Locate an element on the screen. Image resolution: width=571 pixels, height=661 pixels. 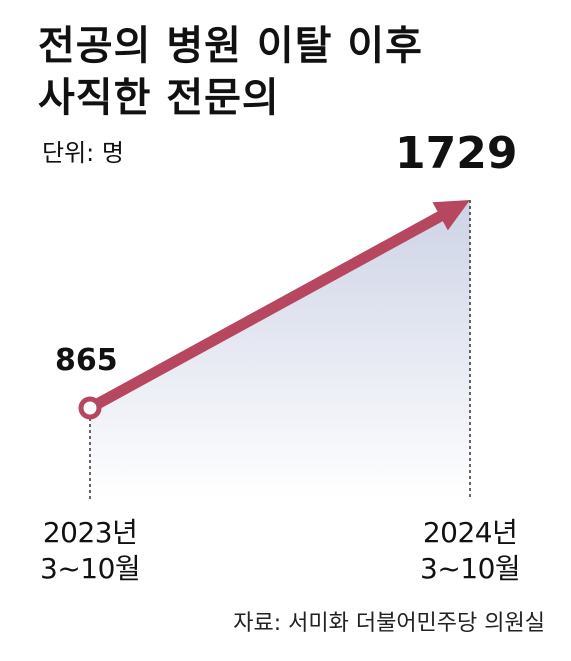
x-label-2023-year: 2023년 is located at coordinates (90, 532).